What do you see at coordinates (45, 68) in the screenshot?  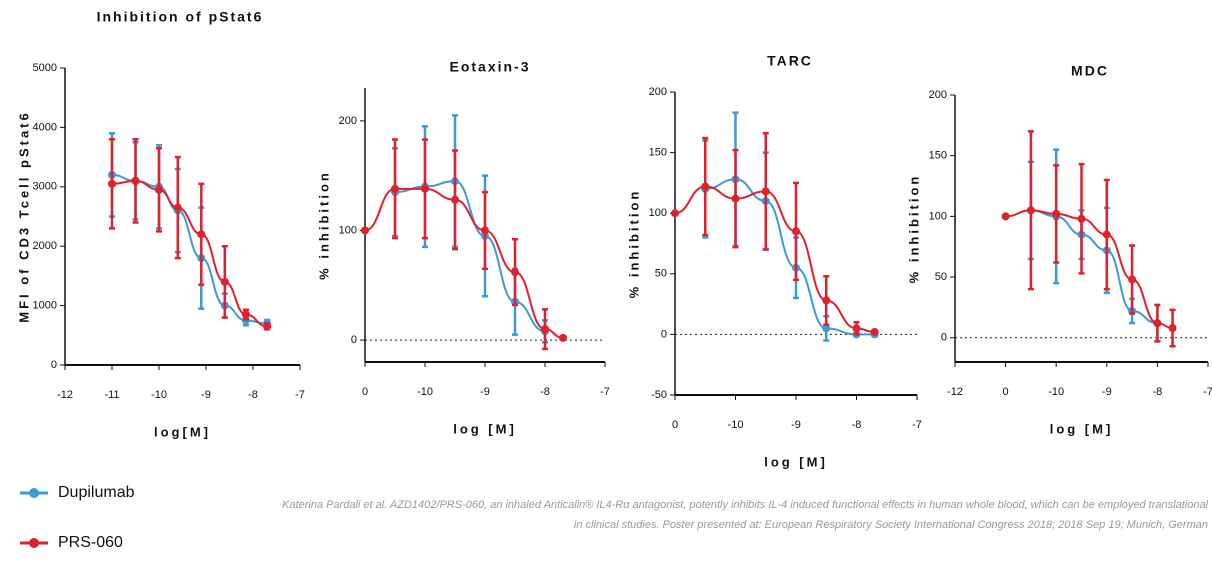 I see `y-tick-label: 5000` at bounding box center [45, 68].